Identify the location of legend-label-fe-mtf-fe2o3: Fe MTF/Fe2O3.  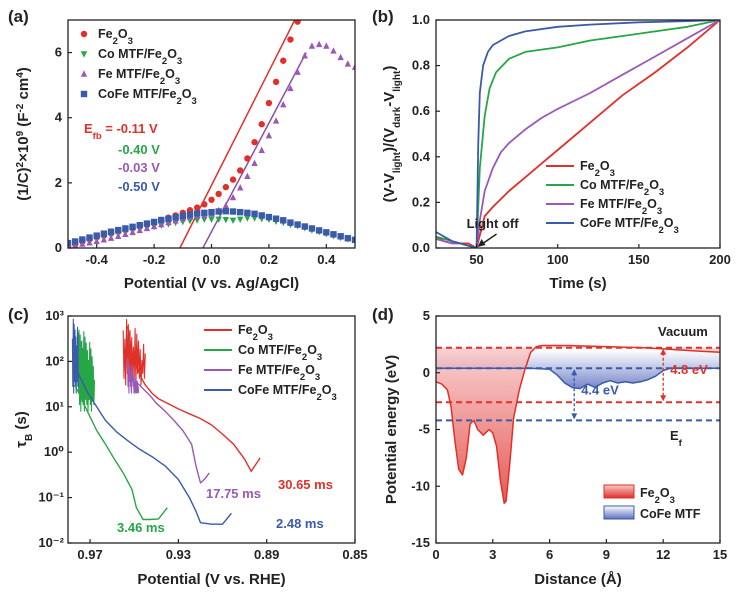
(279, 373).